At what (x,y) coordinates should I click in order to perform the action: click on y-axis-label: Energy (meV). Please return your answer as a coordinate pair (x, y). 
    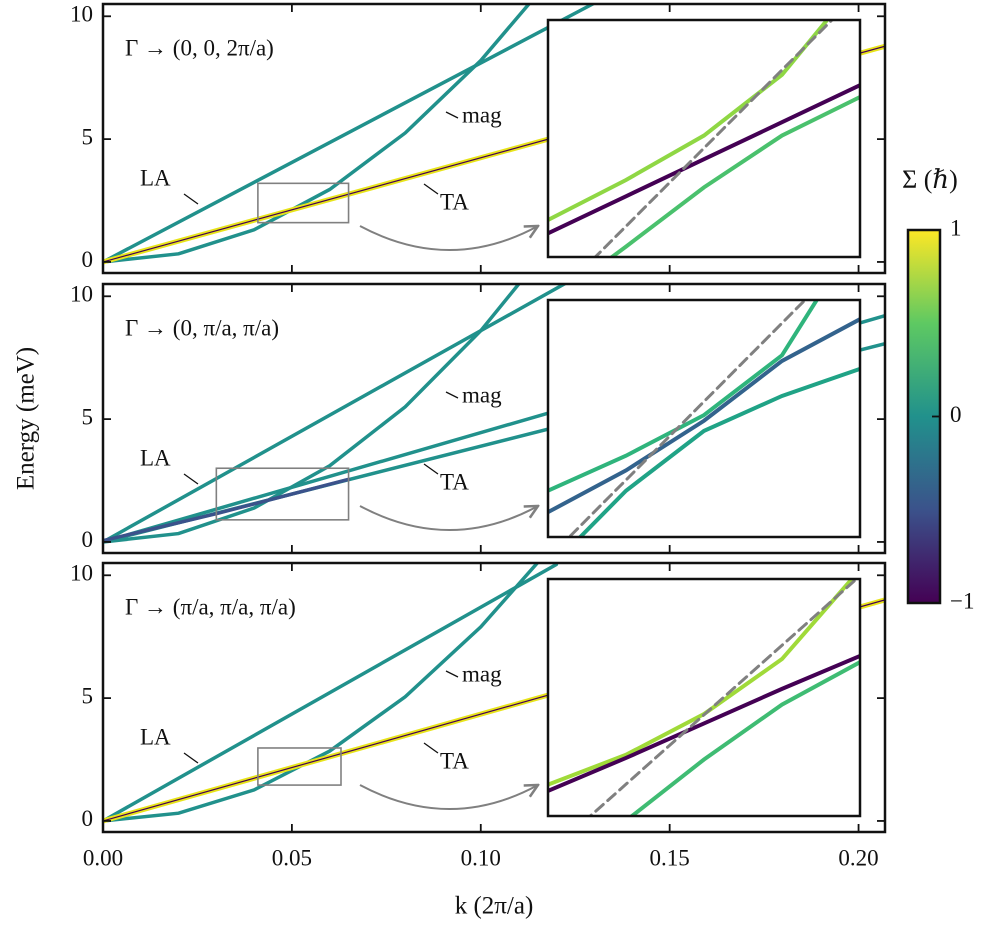
    Looking at the image, I should click on (26, 418).